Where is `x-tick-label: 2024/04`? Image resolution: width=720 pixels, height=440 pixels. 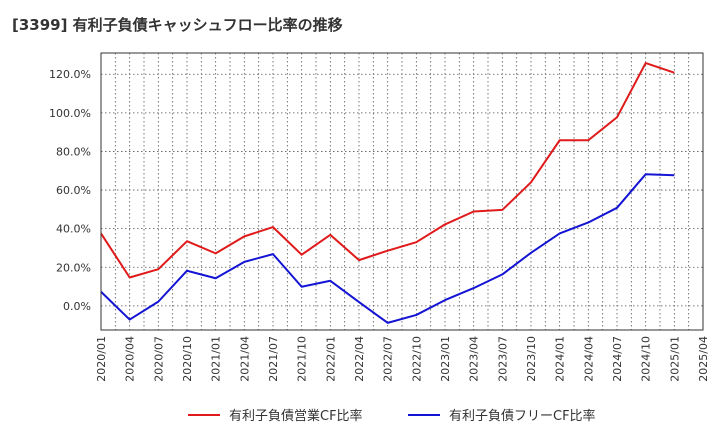 x-tick-label: 2024/04 is located at coordinates (588, 359).